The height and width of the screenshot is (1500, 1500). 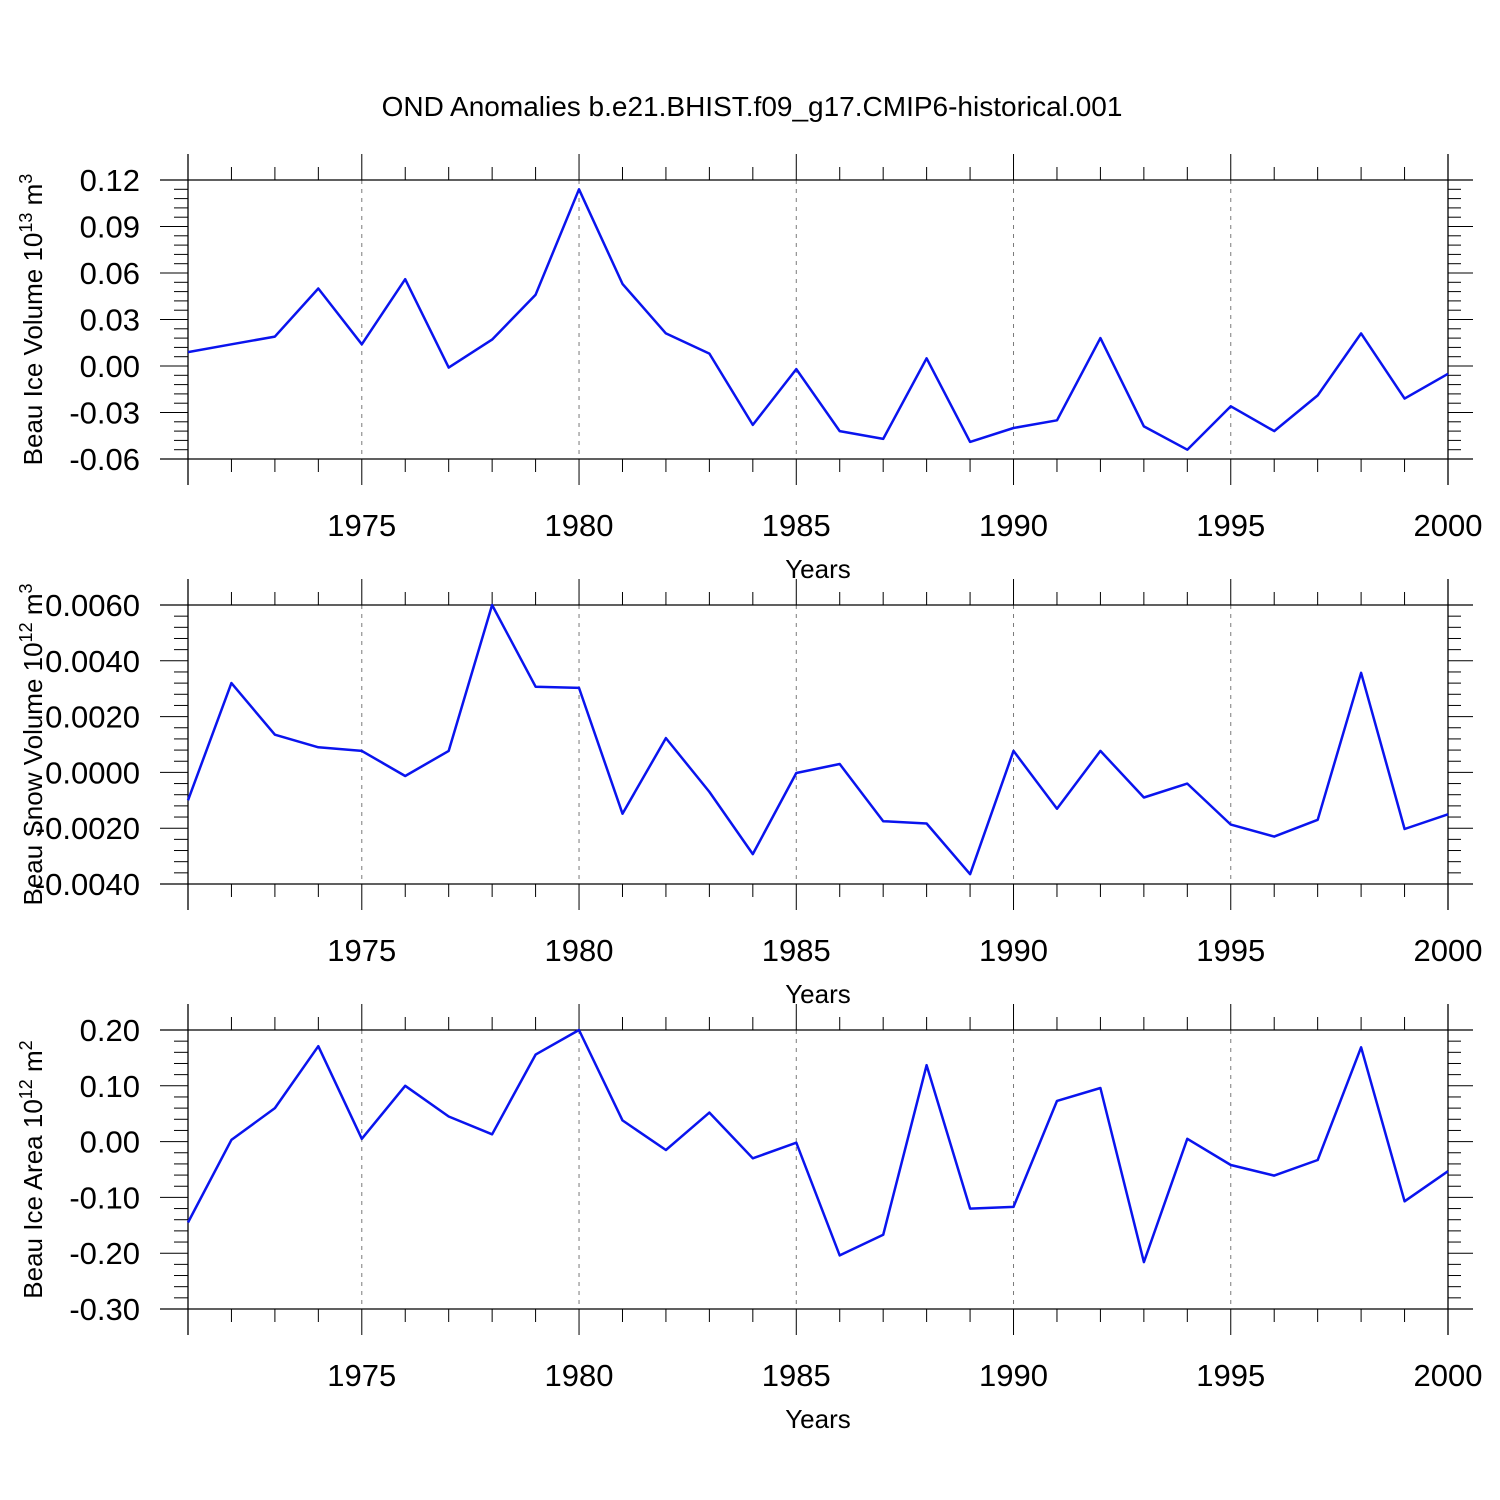 I want to click on y-tick-label: -0.20, so click(x=104, y=1253).